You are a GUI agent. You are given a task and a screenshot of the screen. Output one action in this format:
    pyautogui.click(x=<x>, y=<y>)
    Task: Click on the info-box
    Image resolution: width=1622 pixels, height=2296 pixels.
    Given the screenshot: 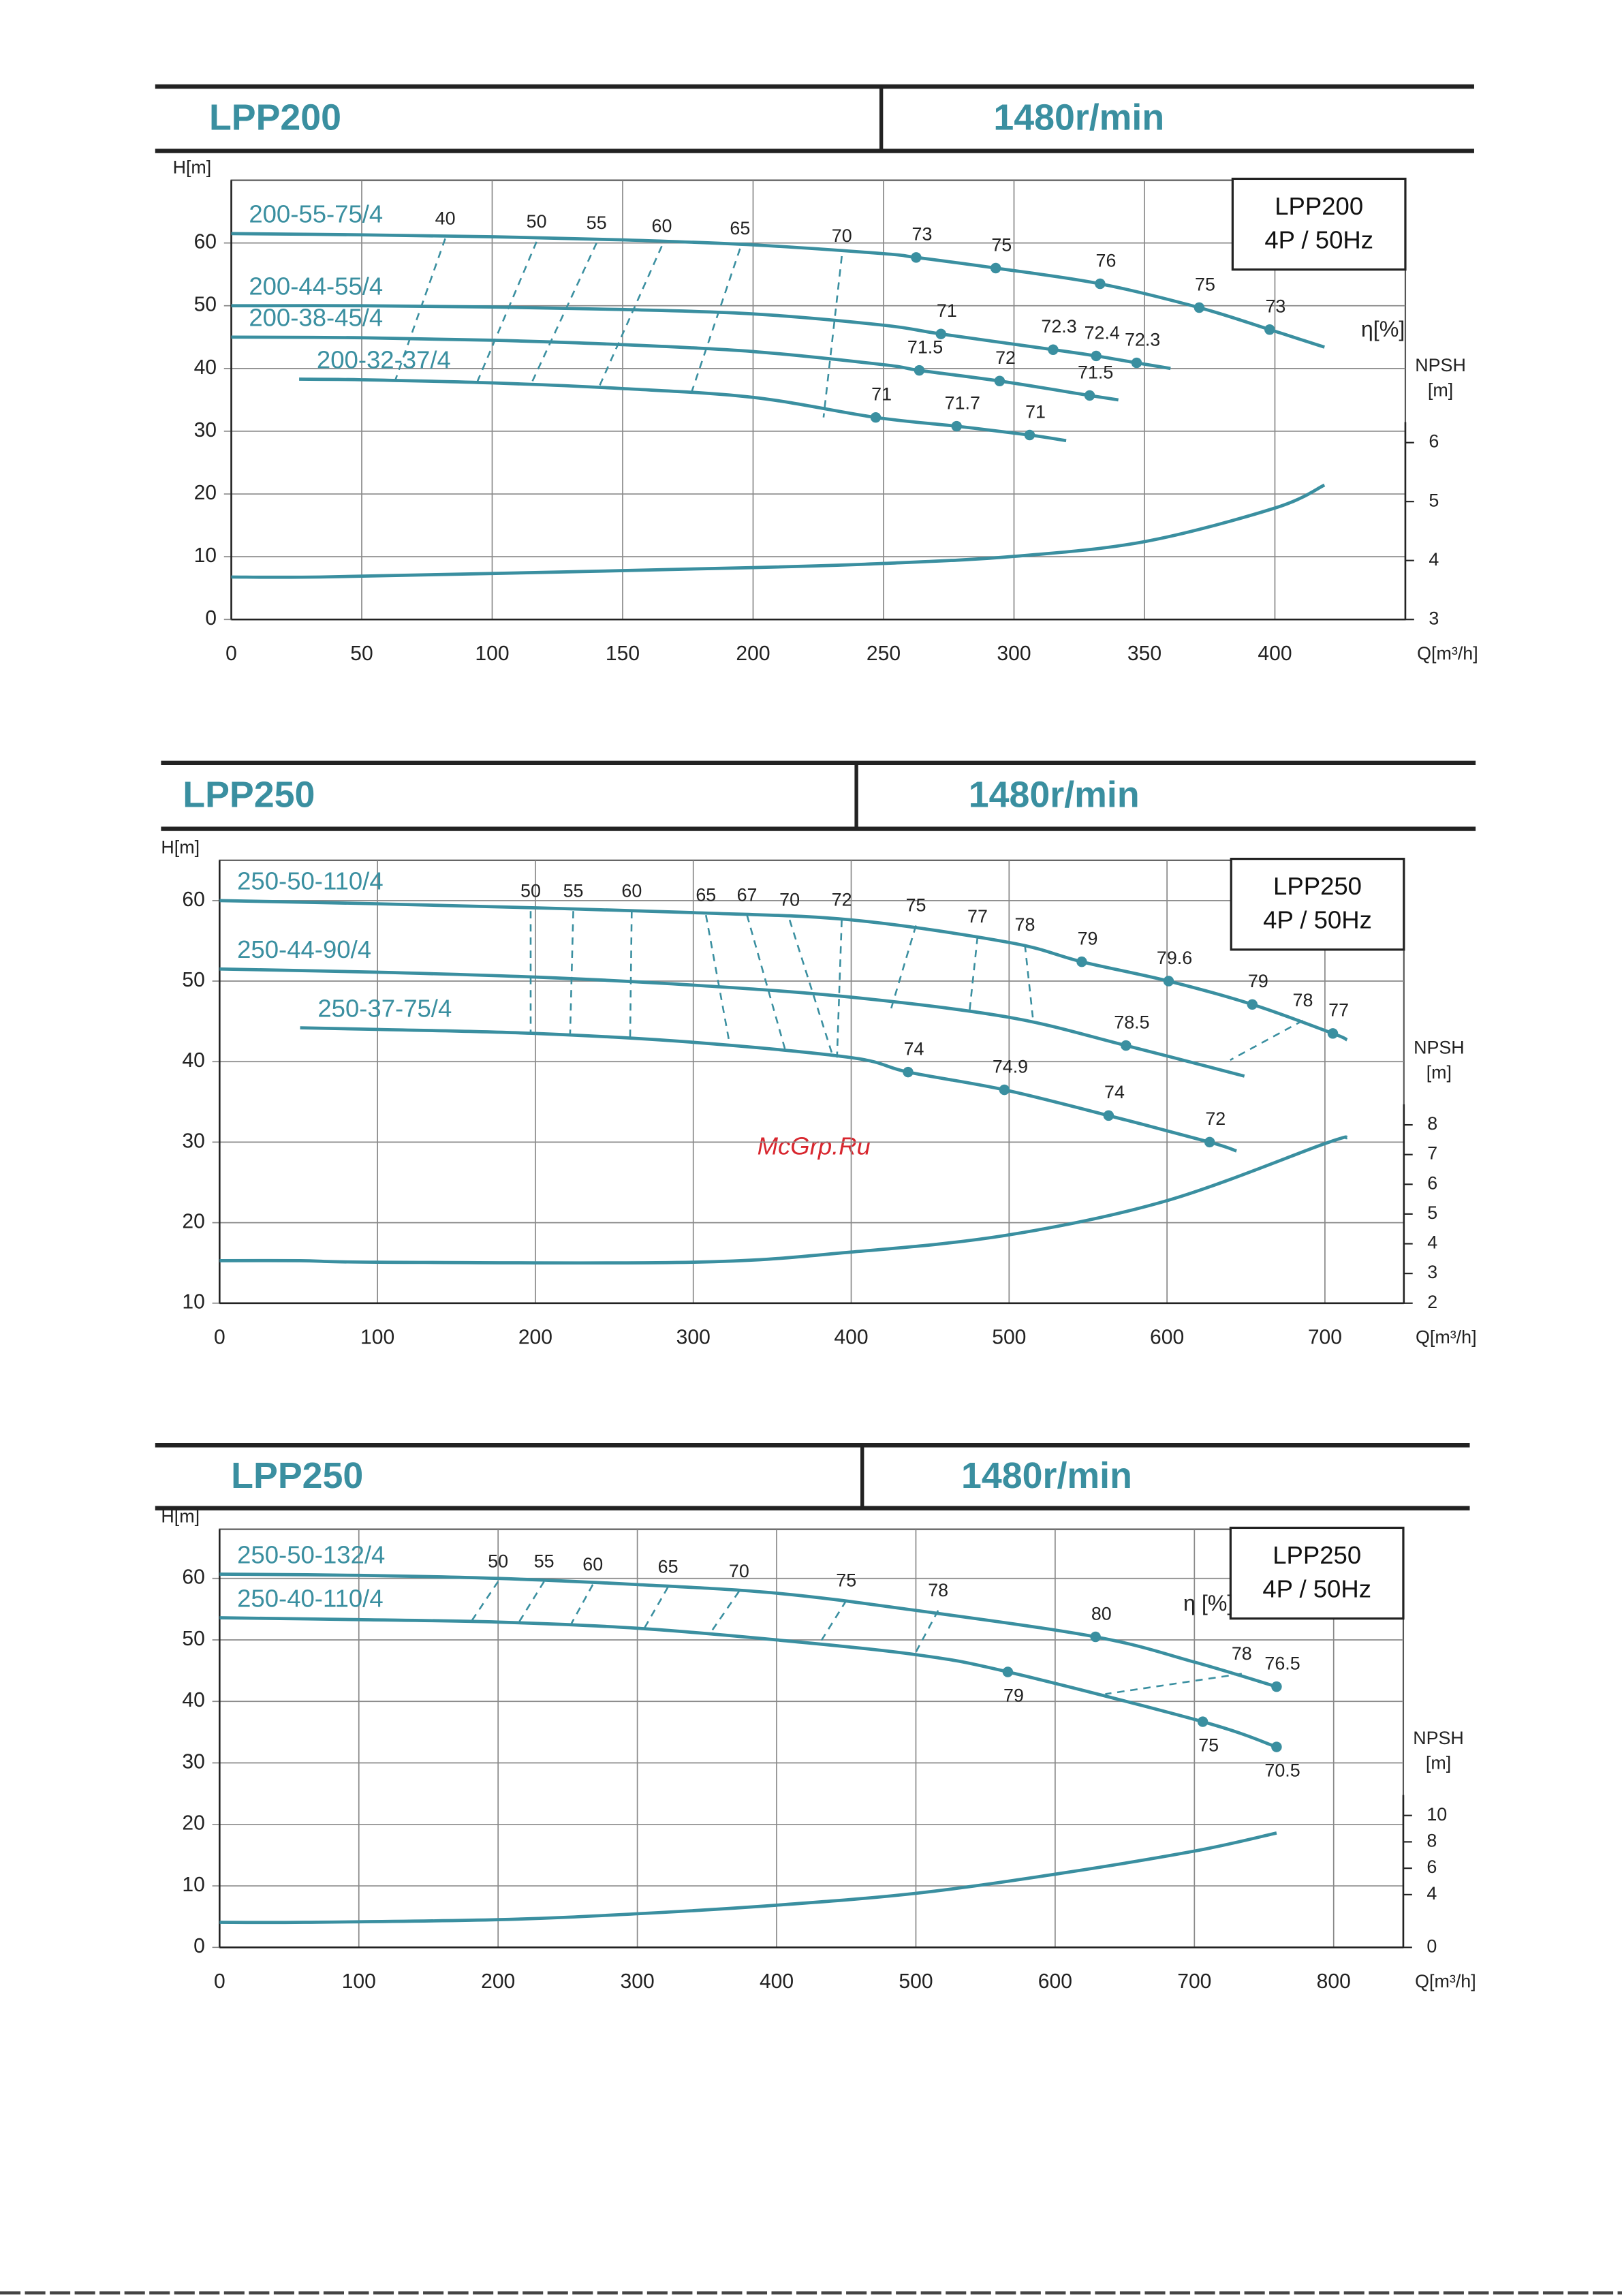 What is the action you would take?
    pyautogui.click(x=1317, y=1573)
    